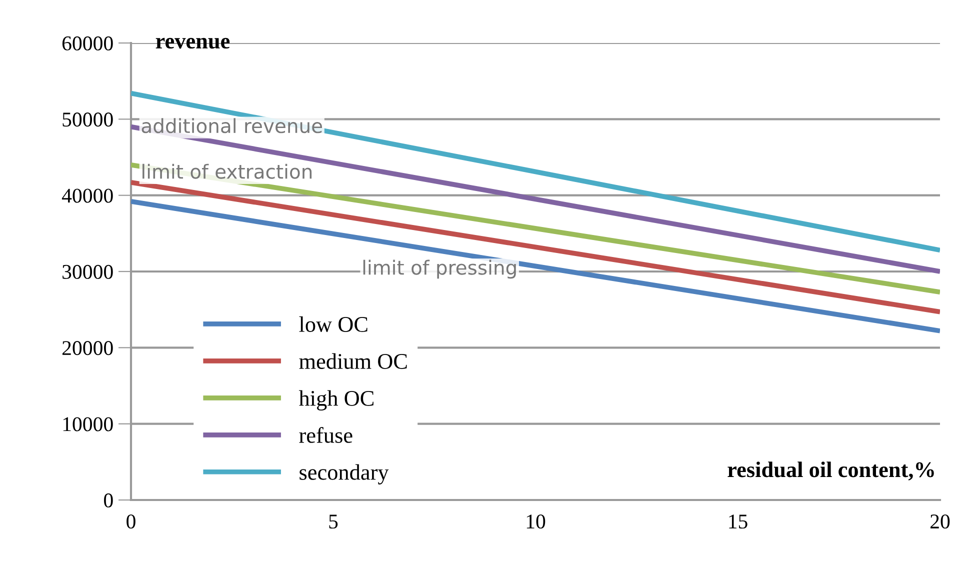 The image size is (956, 577). Describe the element at coordinates (87, 348) in the screenshot. I see `y-tick-label: 20000` at that location.